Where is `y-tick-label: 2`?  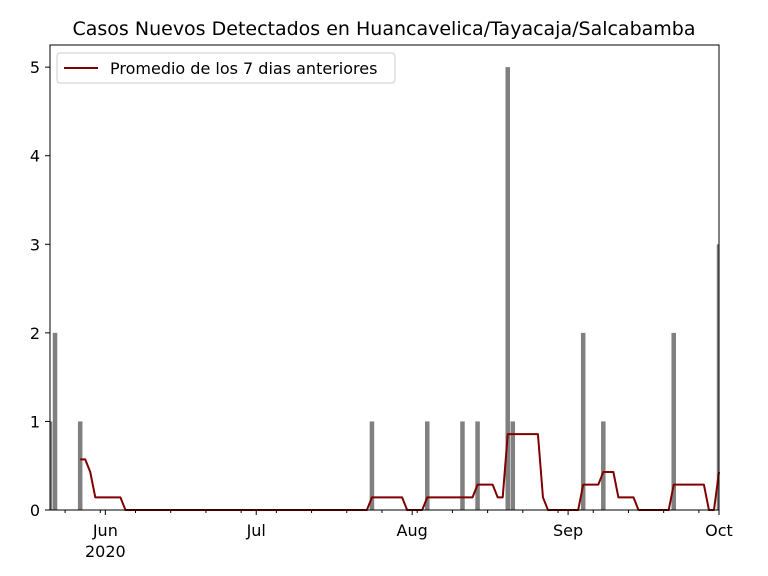
y-tick-label: 2 is located at coordinates (35, 333).